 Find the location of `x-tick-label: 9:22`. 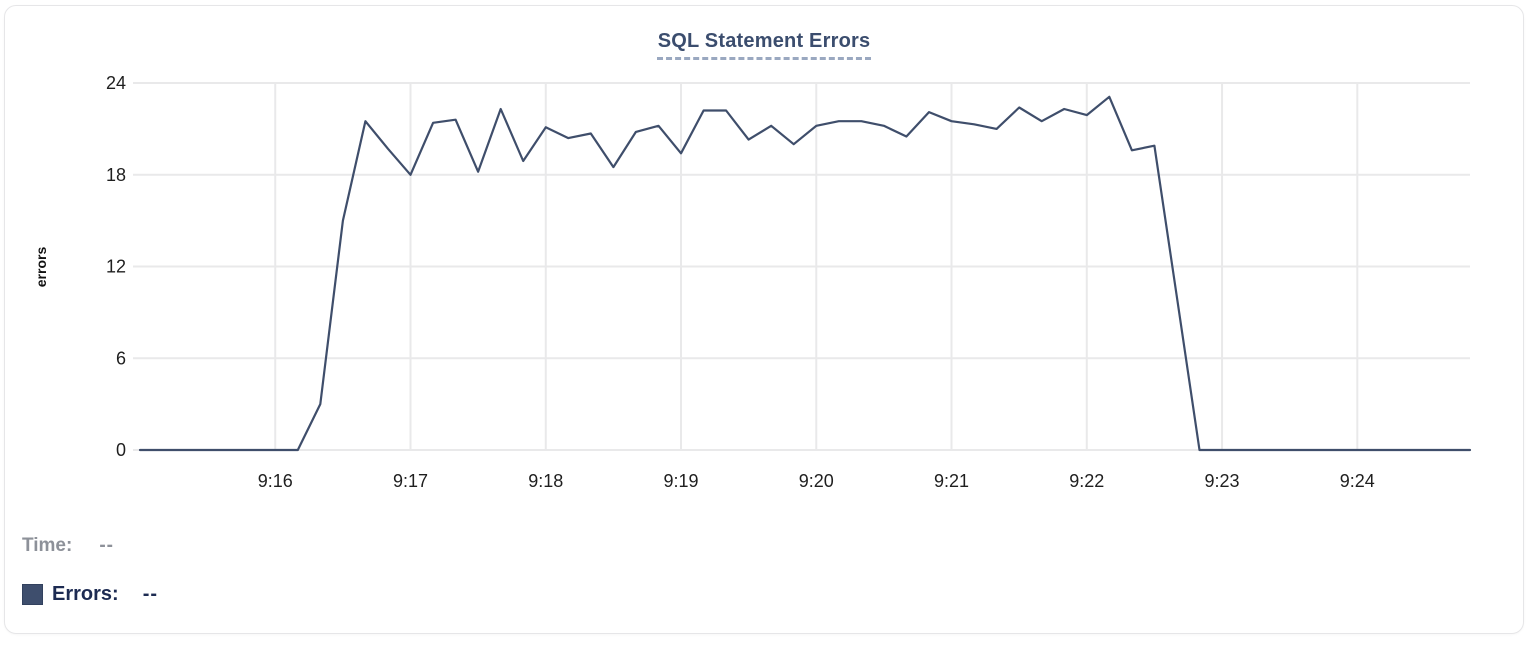

x-tick-label: 9:22 is located at coordinates (1086, 481).